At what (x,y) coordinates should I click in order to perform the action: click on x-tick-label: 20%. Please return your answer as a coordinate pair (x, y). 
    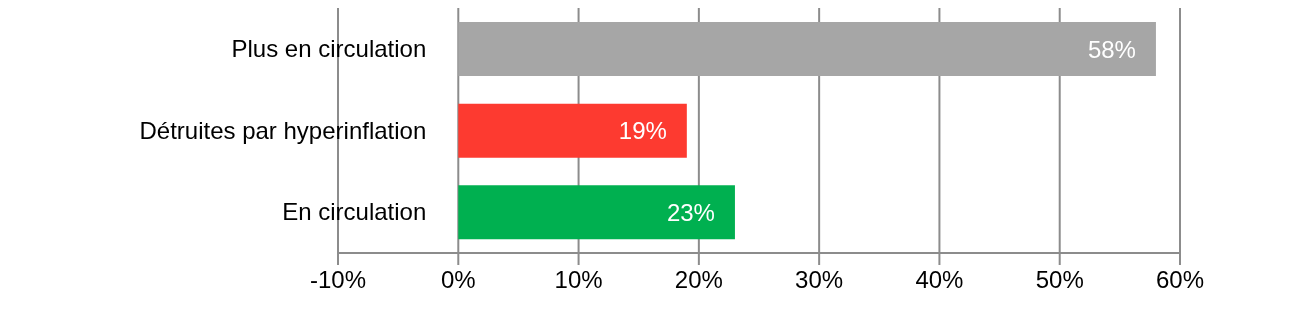
    Looking at the image, I should click on (698, 280).